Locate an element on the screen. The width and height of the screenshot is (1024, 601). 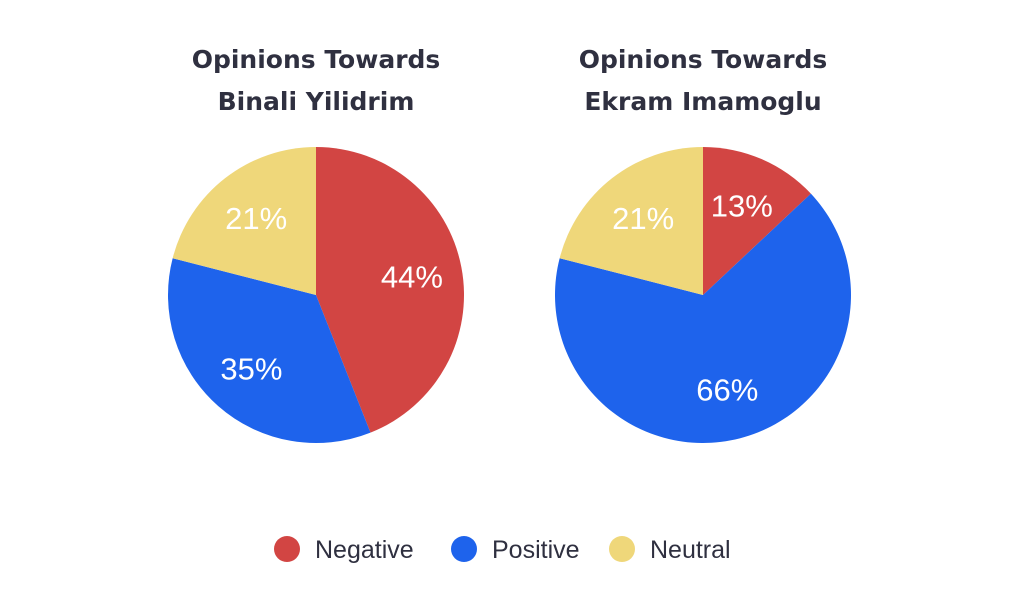
slice-label-positive: 35% is located at coordinates (251, 368).